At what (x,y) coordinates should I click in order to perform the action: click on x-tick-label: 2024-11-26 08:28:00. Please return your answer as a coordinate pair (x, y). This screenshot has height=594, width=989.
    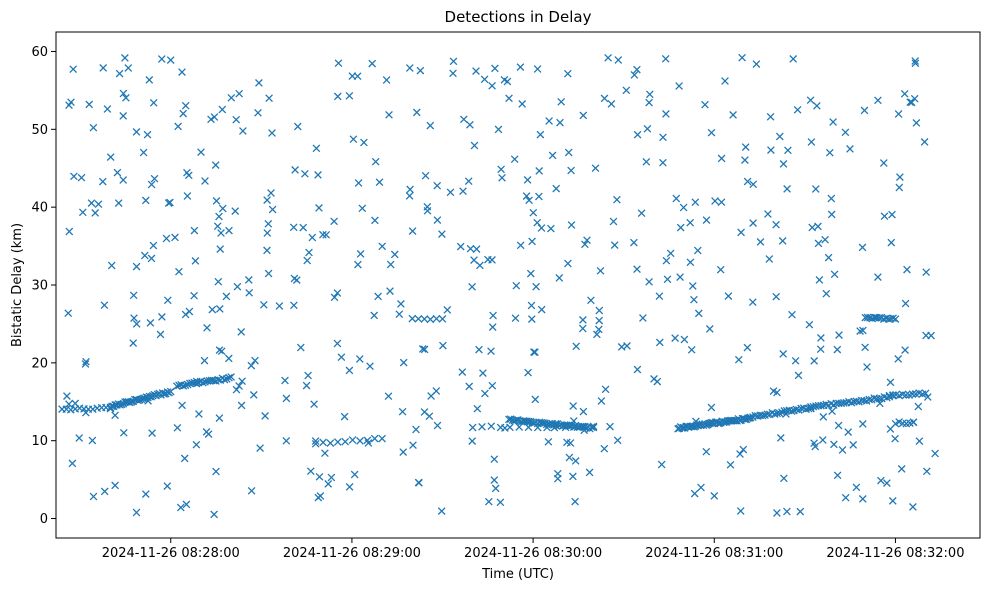
    Looking at the image, I should click on (171, 553).